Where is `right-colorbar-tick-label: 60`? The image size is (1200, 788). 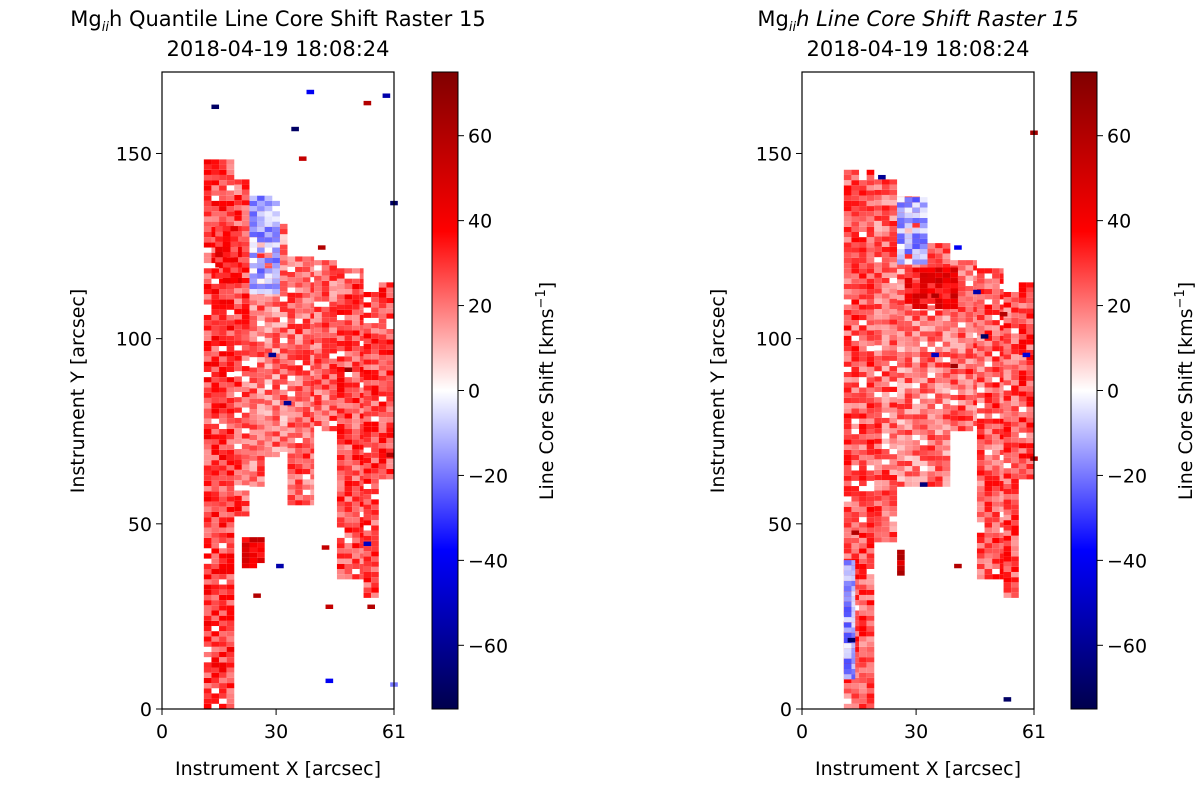 right-colorbar-tick-label: 60 is located at coordinates (1119, 137).